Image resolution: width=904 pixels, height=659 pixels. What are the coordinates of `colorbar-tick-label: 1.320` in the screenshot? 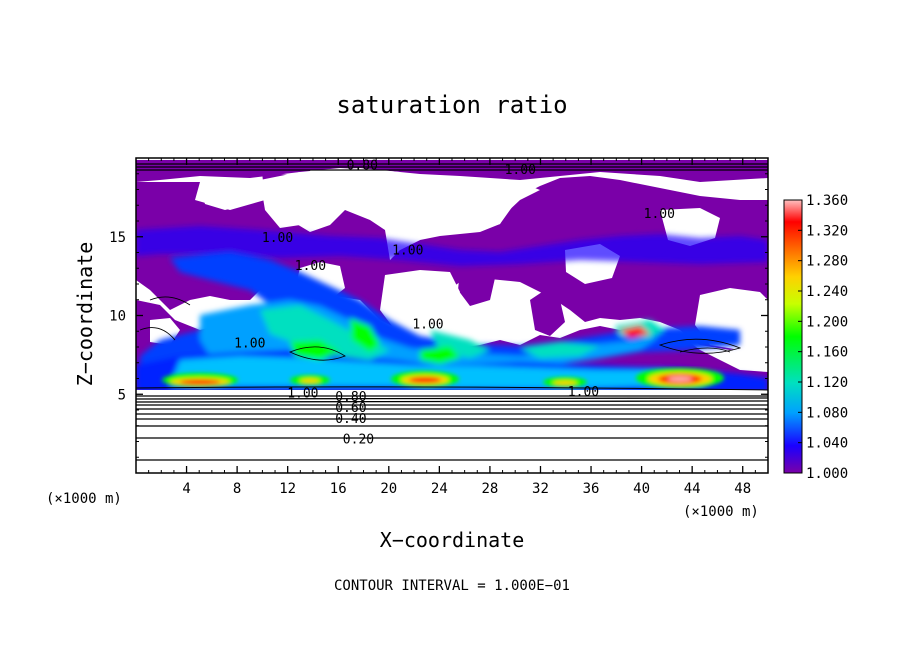 It's located at (827, 231).